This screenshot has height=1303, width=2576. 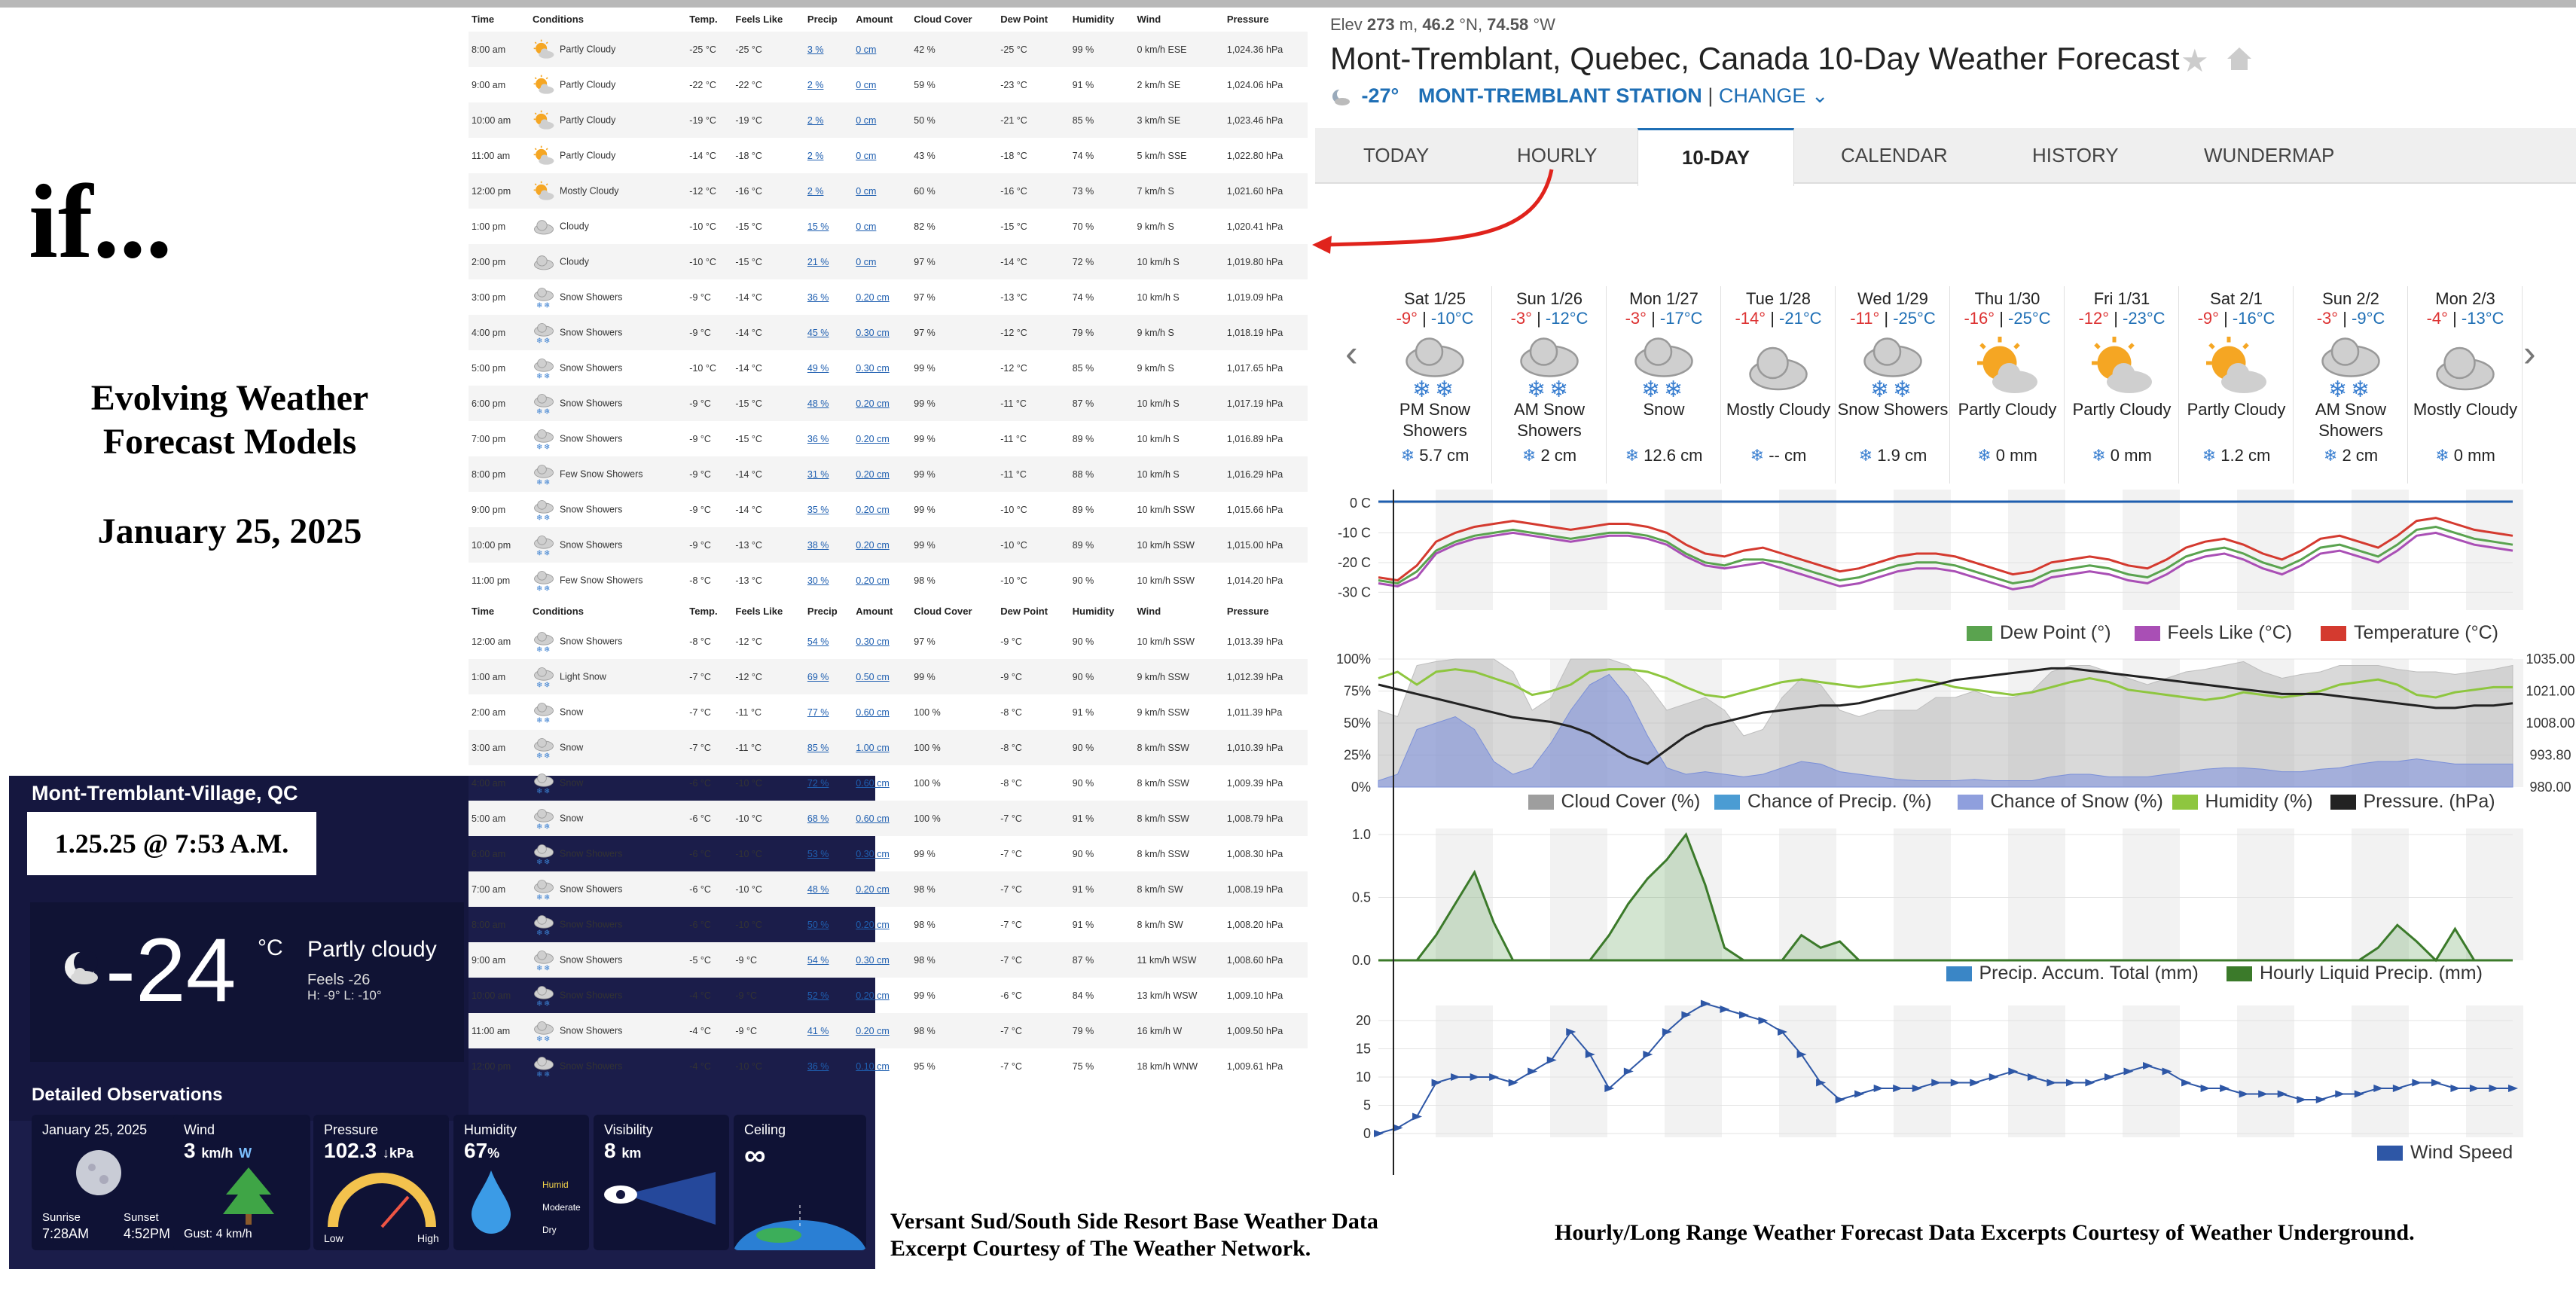 What do you see at coordinates (2237, 385) in the screenshot?
I see `forecast-day: Sat 2/1 -9° | -16°C Partly Cloudy ❄ 1.2 cm` at bounding box center [2237, 385].